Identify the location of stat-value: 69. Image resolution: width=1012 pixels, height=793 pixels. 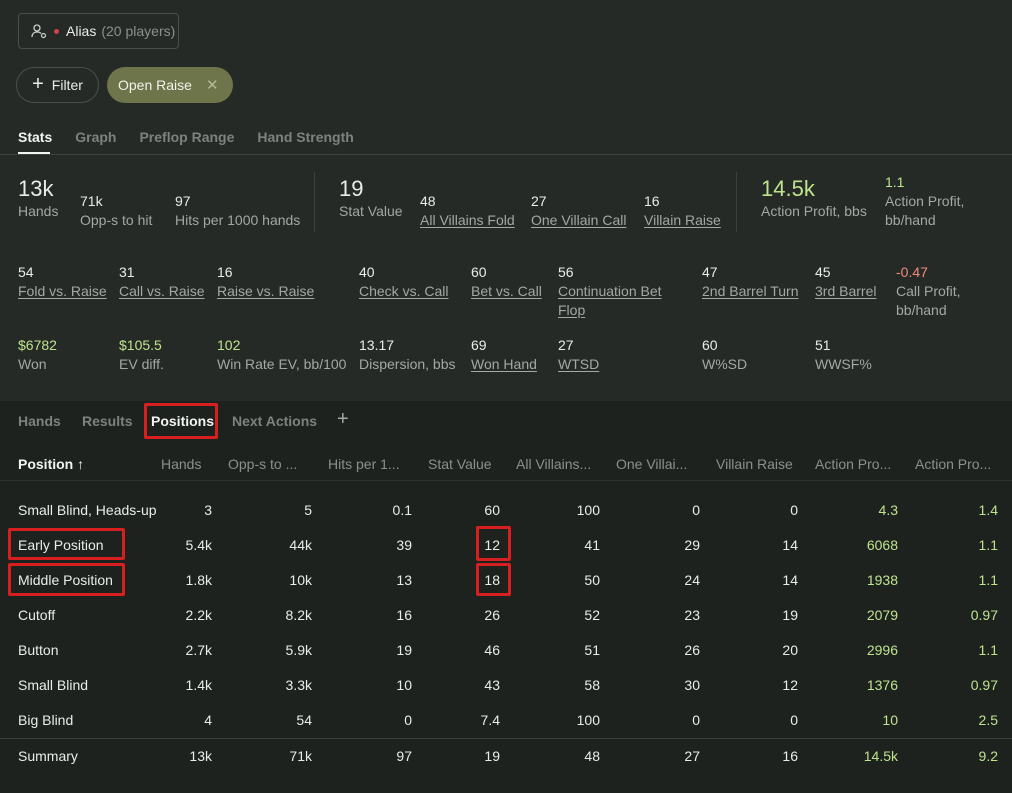
(479, 345).